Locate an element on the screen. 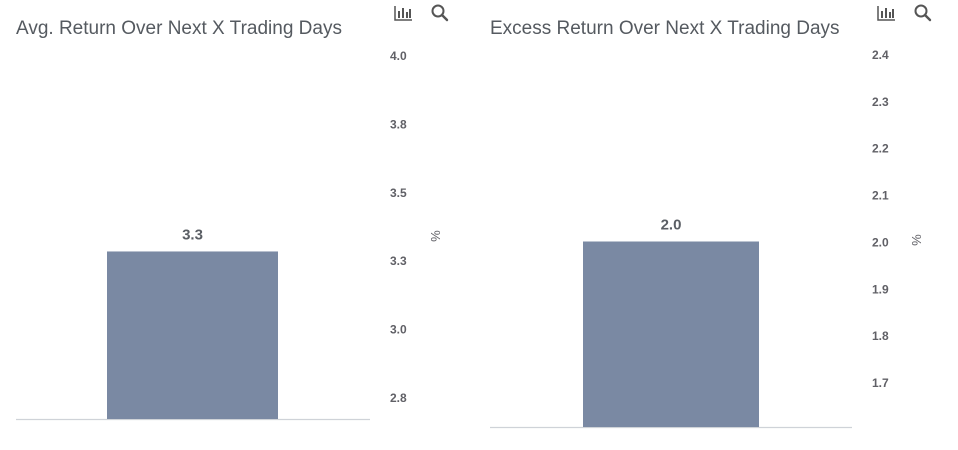 The image size is (958, 450). y-tick-label: 4.0 is located at coordinates (398, 56).